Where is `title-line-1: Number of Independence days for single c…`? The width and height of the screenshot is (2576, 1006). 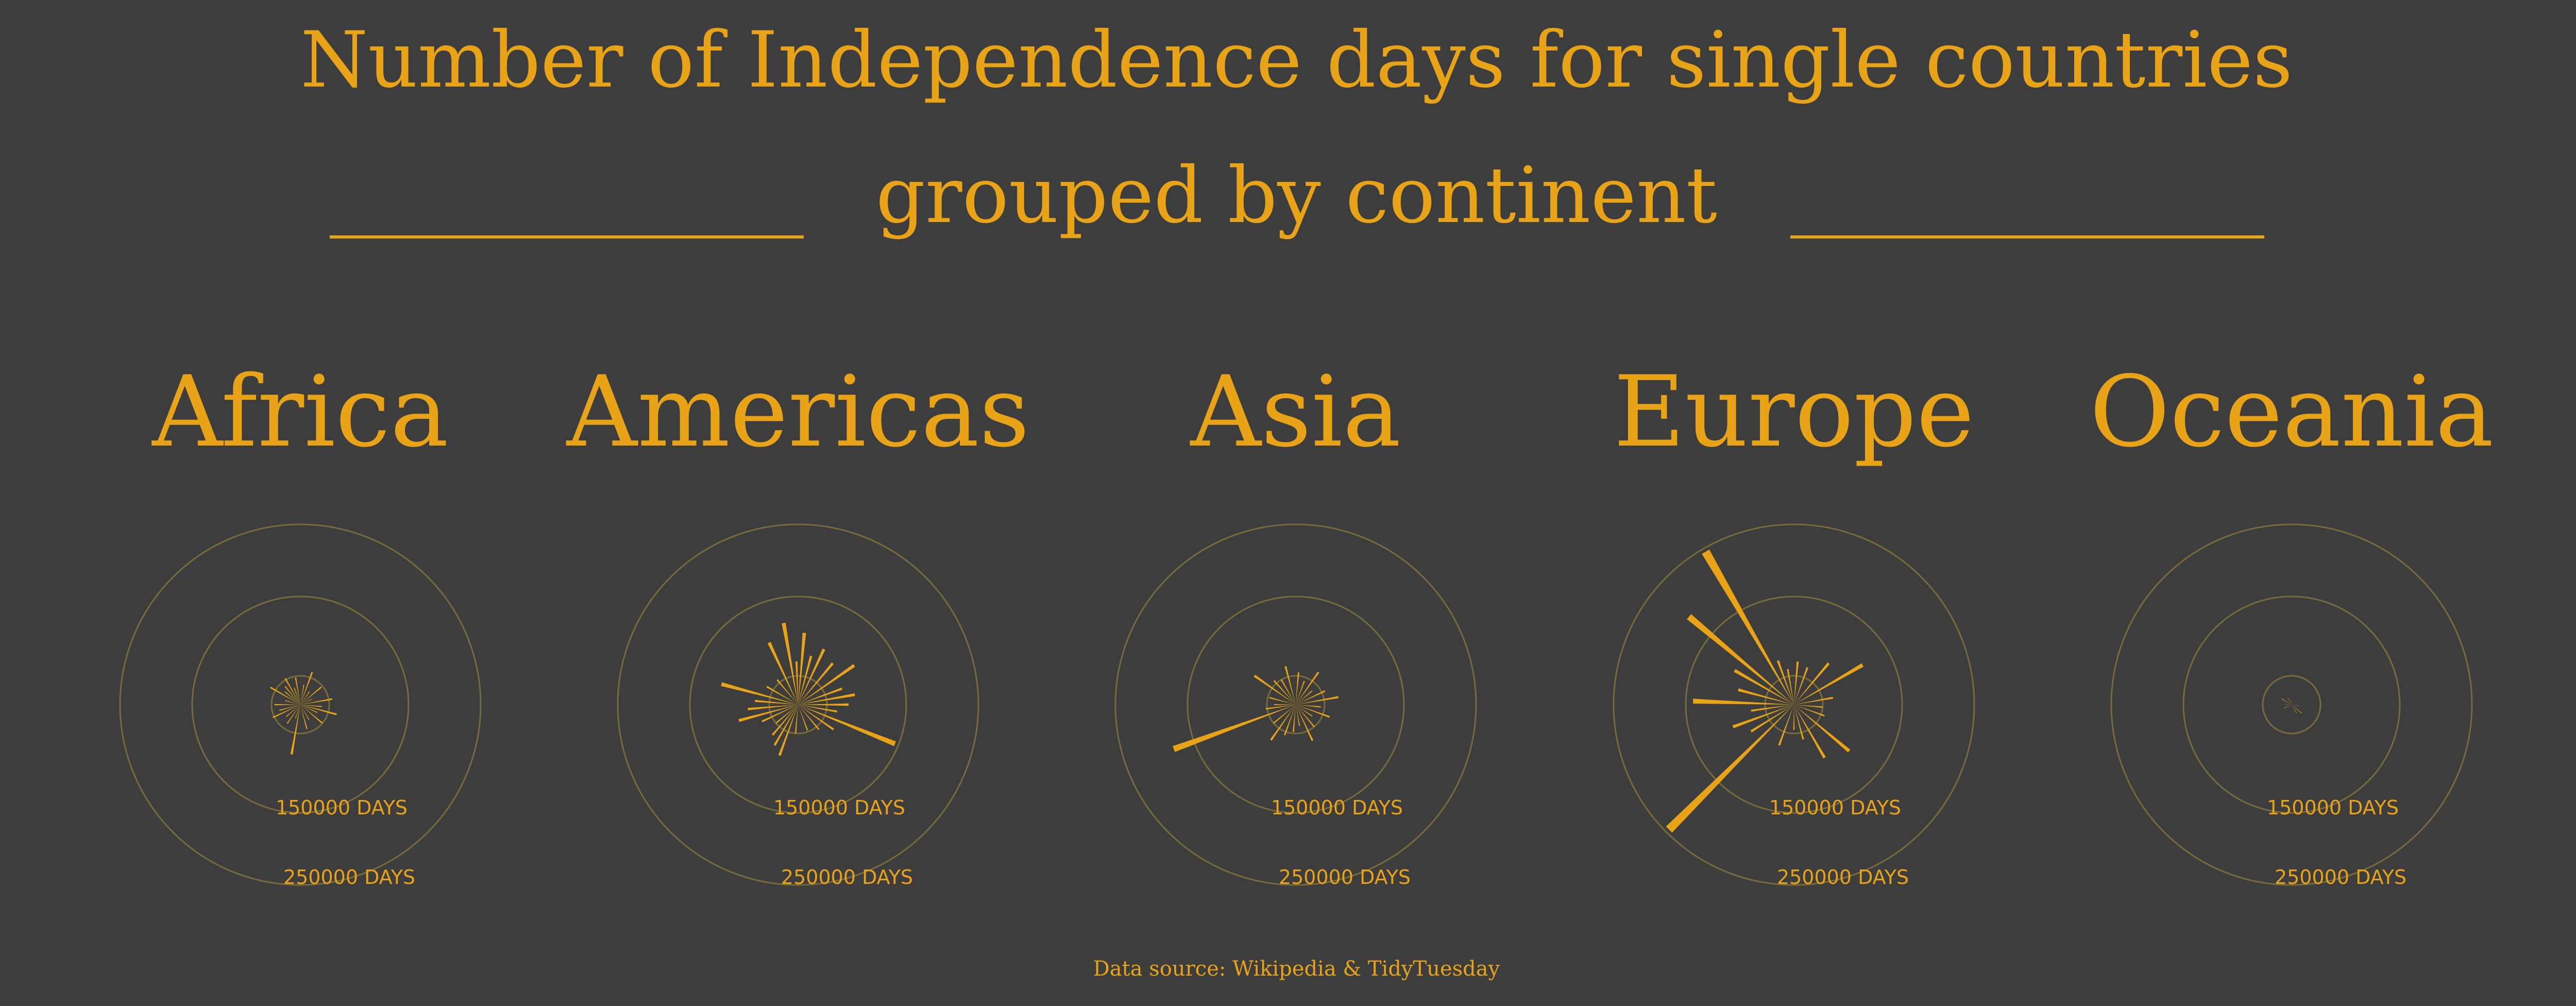
title-line-1: Number of Independence days for single c… is located at coordinates (1296, 60).